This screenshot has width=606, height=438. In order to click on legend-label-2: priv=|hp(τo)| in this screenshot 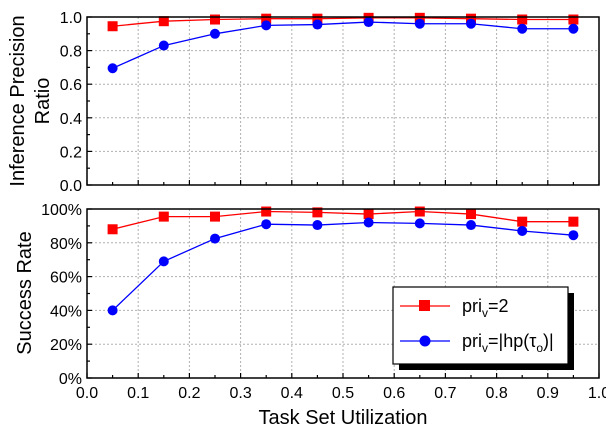, I will do `click(508, 343)`.